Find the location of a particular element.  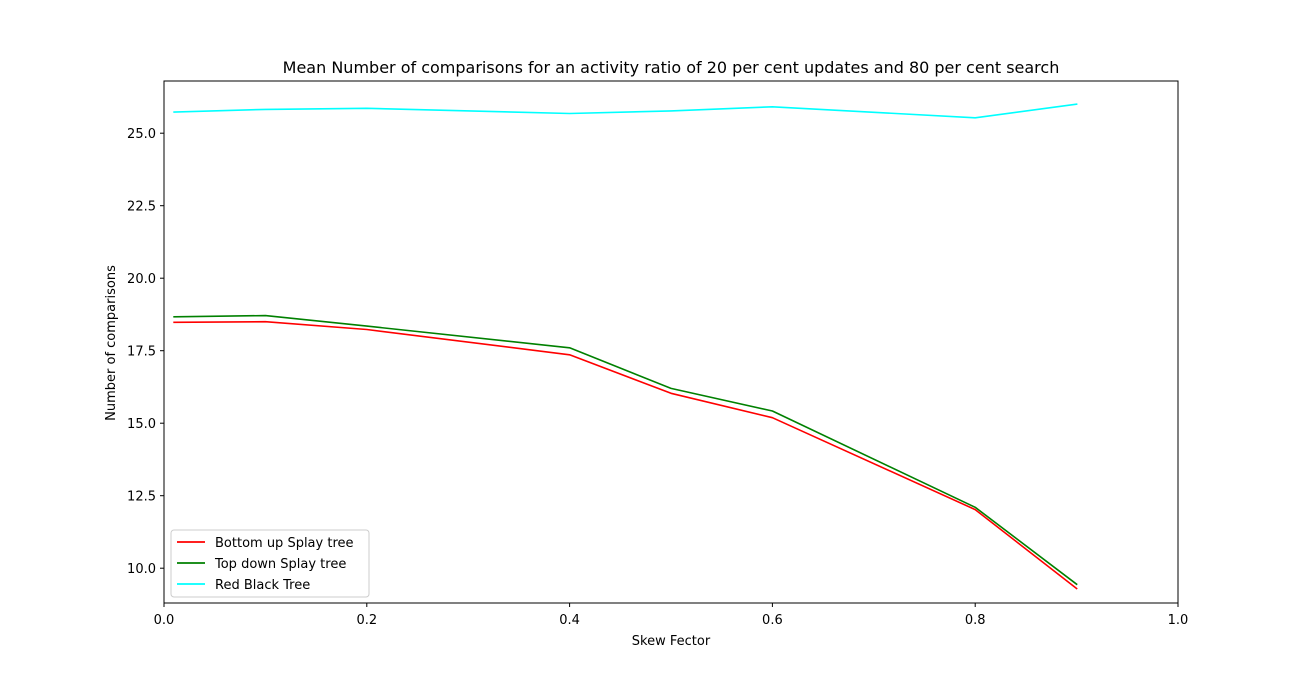

y-tick-label: 20.0 is located at coordinates (141, 279).